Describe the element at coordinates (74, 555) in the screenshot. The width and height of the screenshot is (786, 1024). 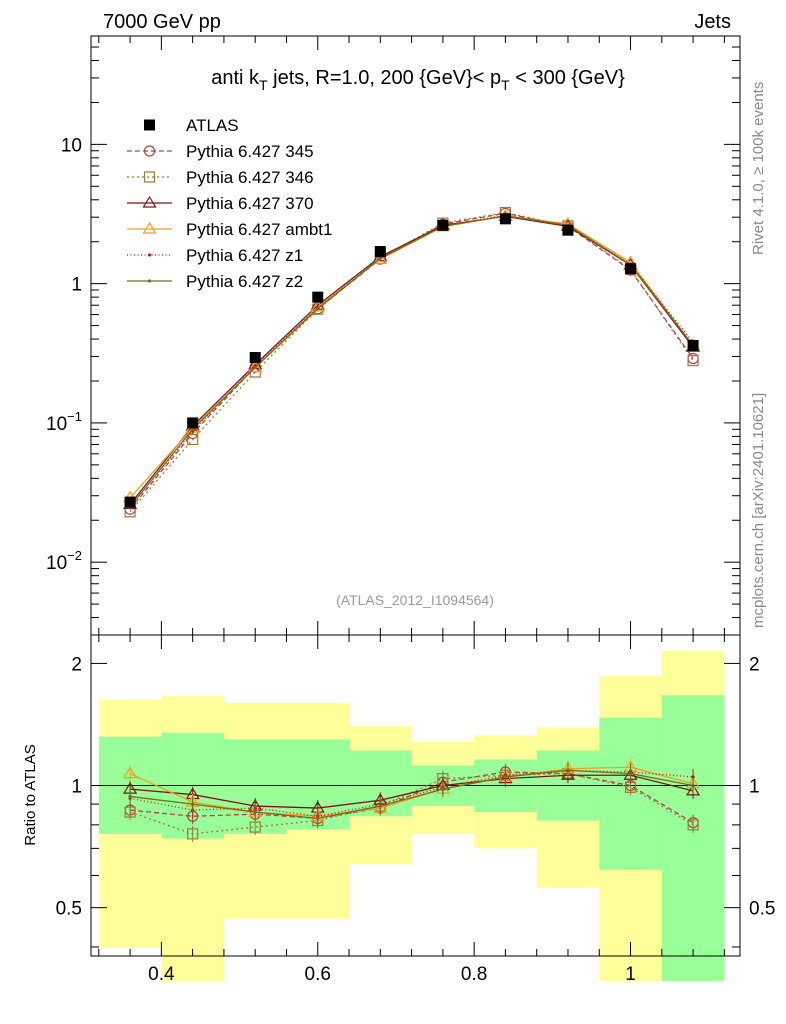
I see `tick-exponent: −2` at that location.